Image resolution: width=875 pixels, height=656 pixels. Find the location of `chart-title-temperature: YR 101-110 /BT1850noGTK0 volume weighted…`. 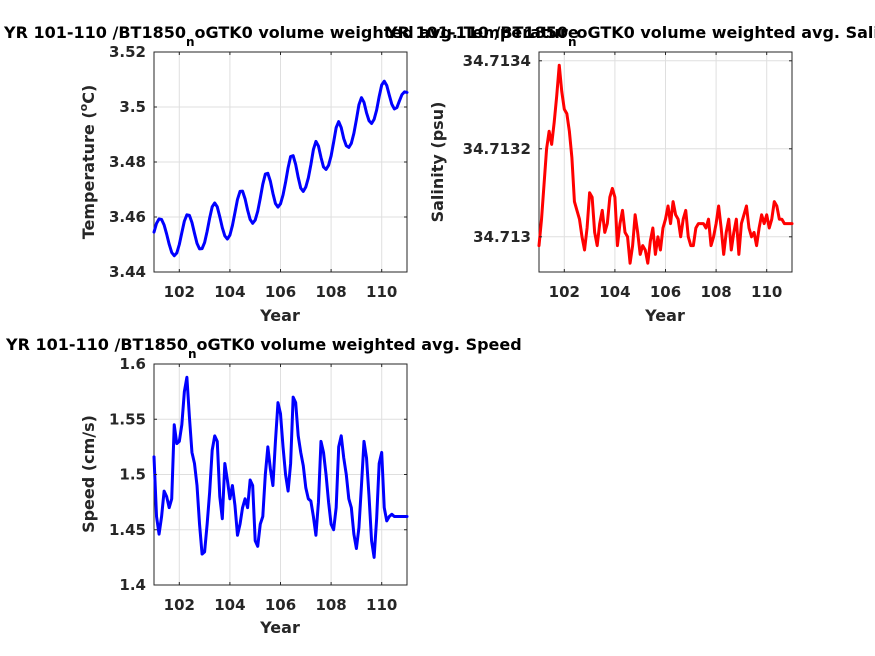

chart-title-temperature: YR 101-110 /BT1850noGTK0 volume weighted… is located at coordinates (291, 36).